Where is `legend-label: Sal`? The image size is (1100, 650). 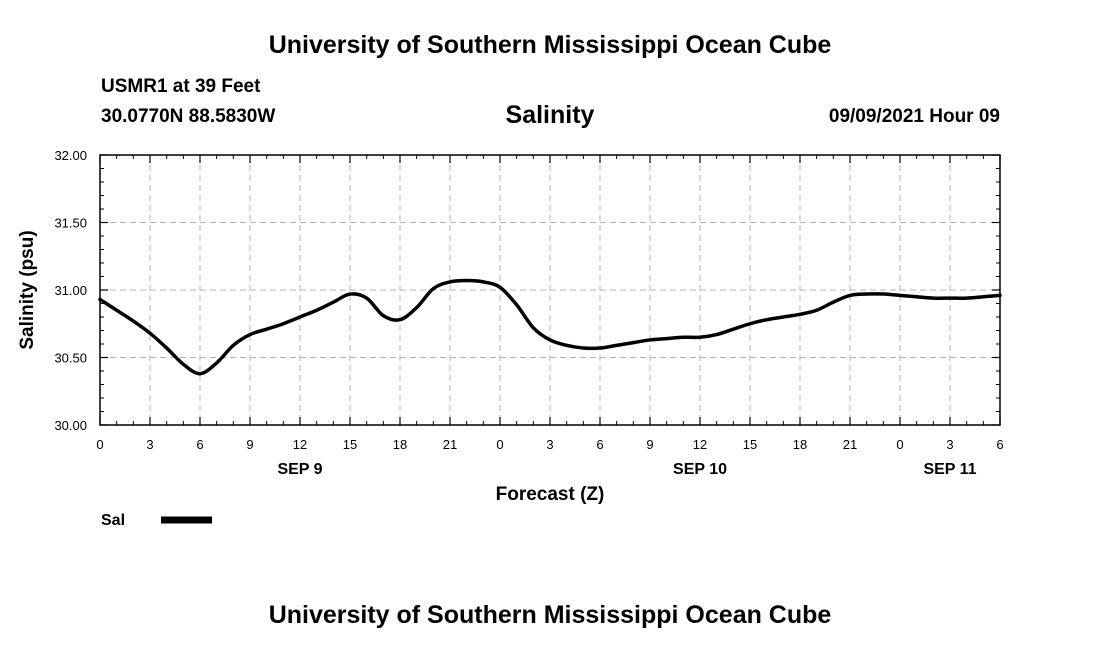 legend-label: Sal is located at coordinates (113, 520).